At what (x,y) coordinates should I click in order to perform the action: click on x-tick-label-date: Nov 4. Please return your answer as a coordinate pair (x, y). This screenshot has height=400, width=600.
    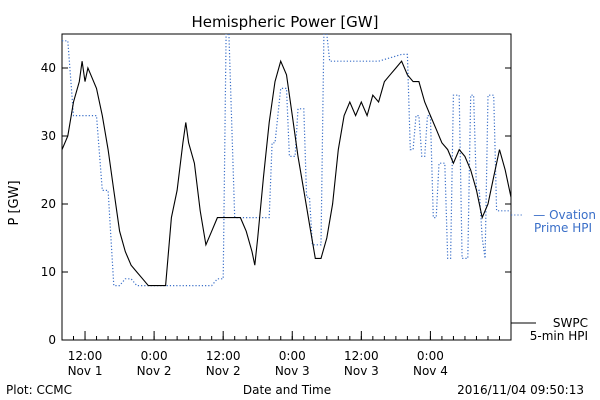
    Looking at the image, I should click on (430, 371).